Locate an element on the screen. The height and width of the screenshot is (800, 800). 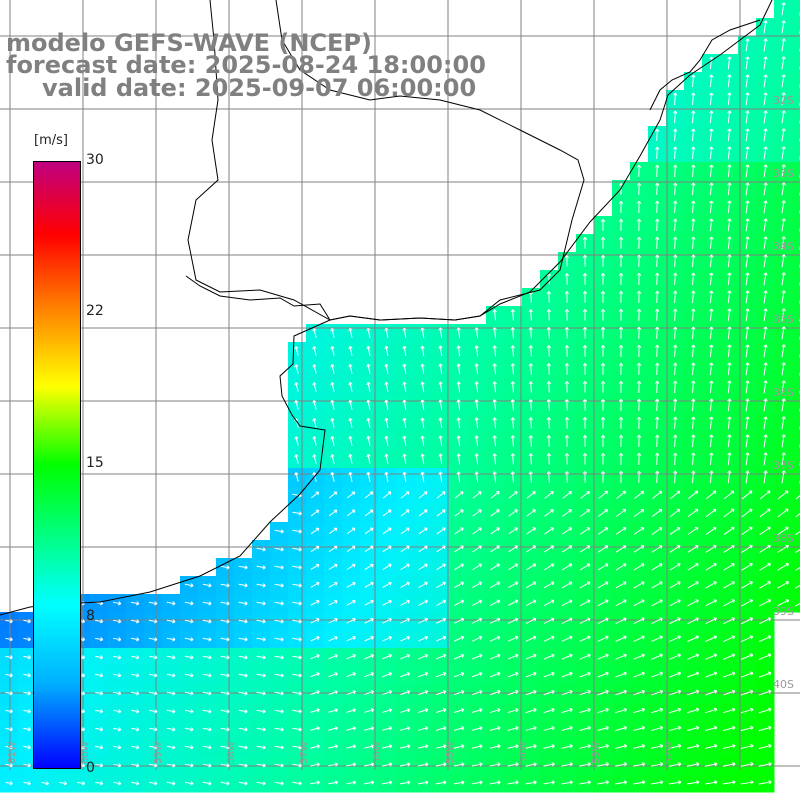
colorbar-tick: 30 is located at coordinates (95, 160).